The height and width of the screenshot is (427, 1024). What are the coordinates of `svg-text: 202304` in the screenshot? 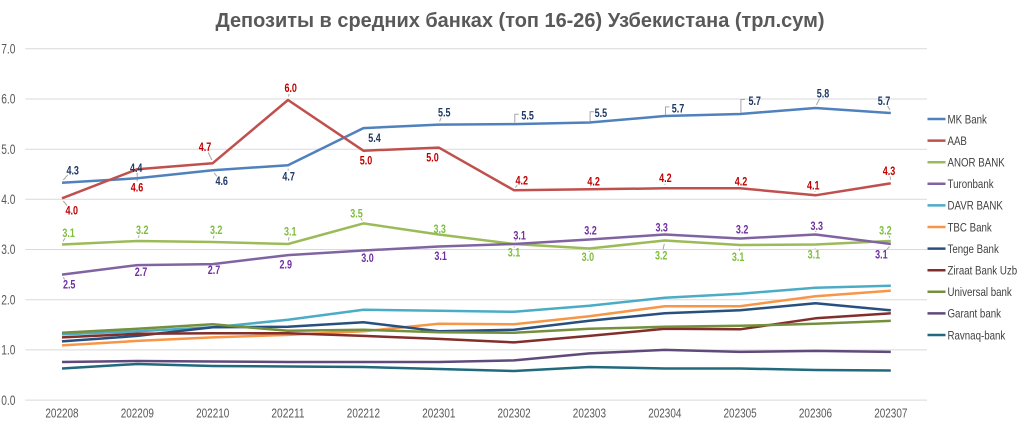 It's located at (664, 413).